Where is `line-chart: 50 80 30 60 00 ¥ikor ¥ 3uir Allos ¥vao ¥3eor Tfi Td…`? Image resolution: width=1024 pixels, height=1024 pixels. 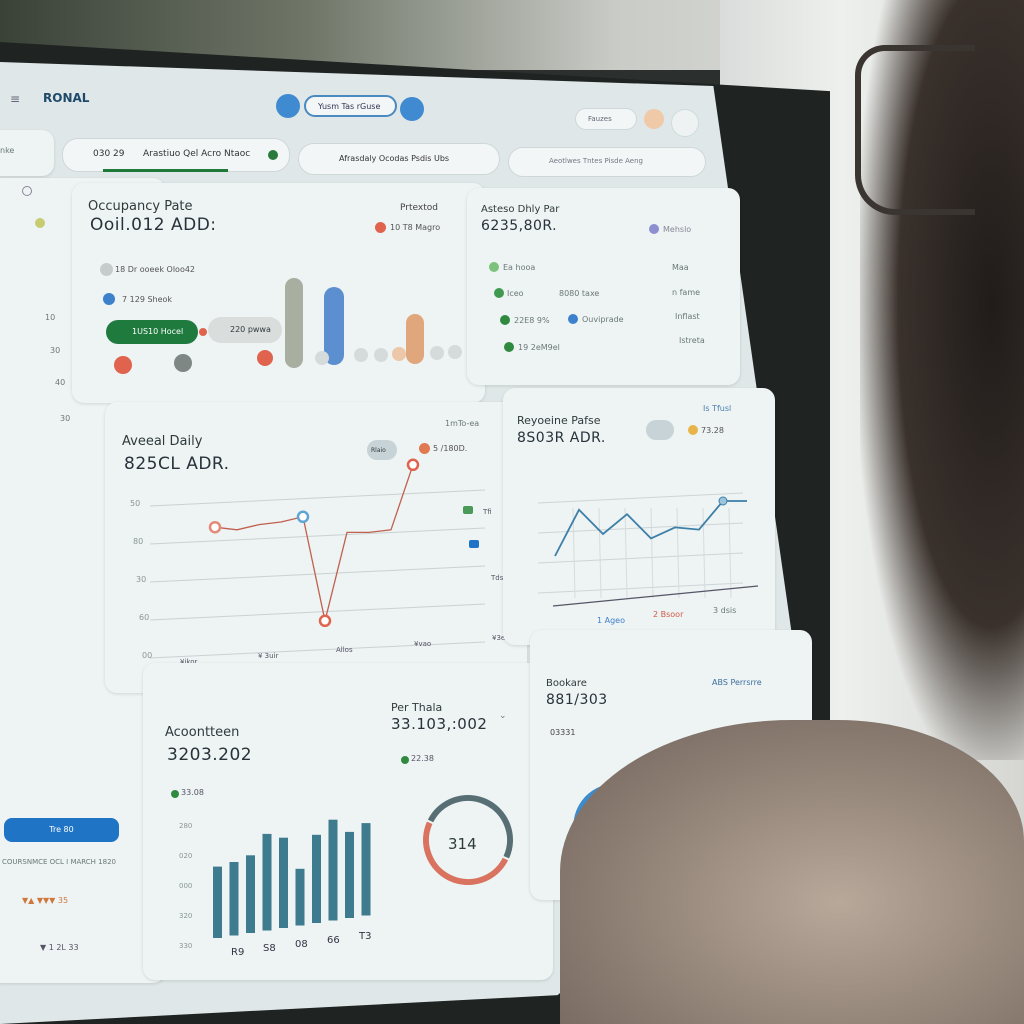 line-chart: 50 80 30 60 00 ¥ikor ¥ 3uir Allos ¥vao ¥3eor Tfi Td… is located at coordinates (321, 562).